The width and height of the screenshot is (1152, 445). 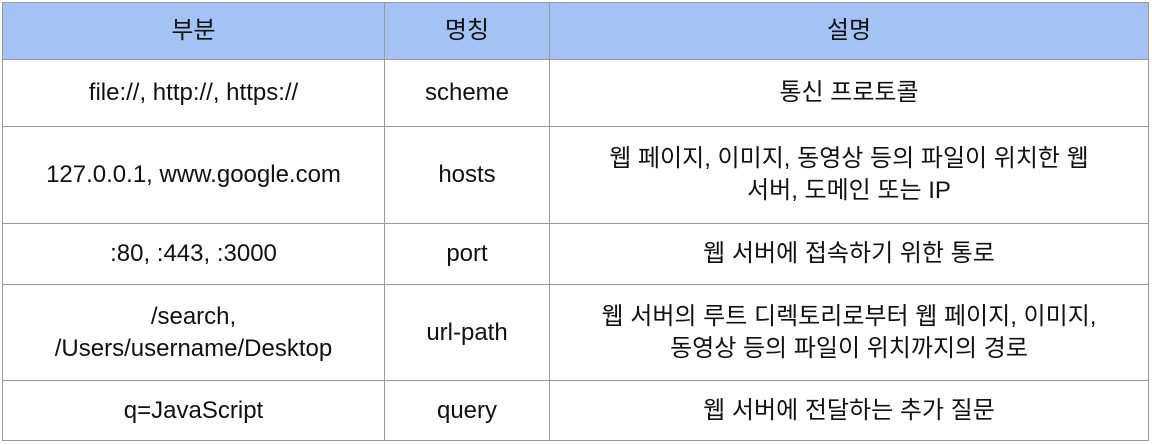 What do you see at coordinates (467, 332) in the screenshot?
I see `cell-name: url-path` at bounding box center [467, 332].